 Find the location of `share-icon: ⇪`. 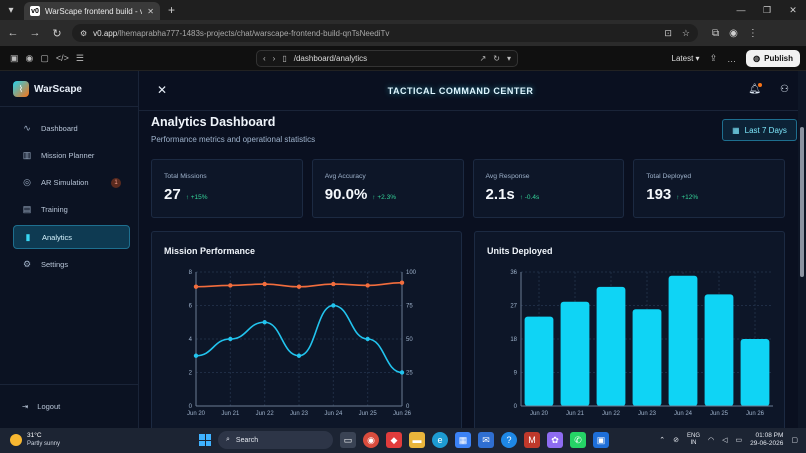

share-icon: ⇪ is located at coordinates (713, 58).